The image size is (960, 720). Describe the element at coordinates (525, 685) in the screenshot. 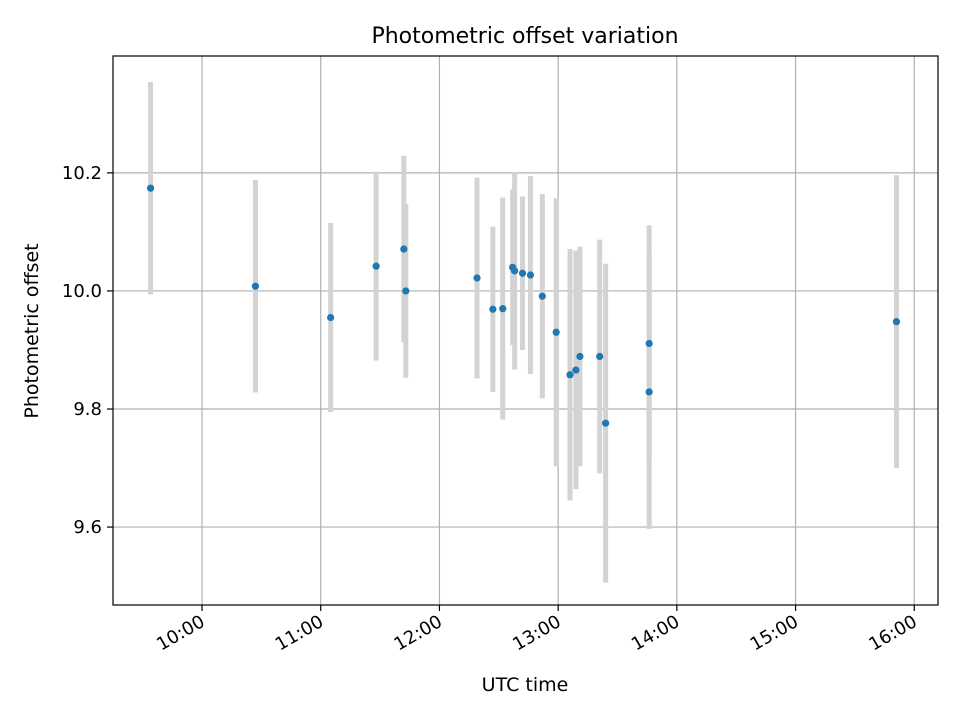

I see `x-axis-label: UTC time` at that location.